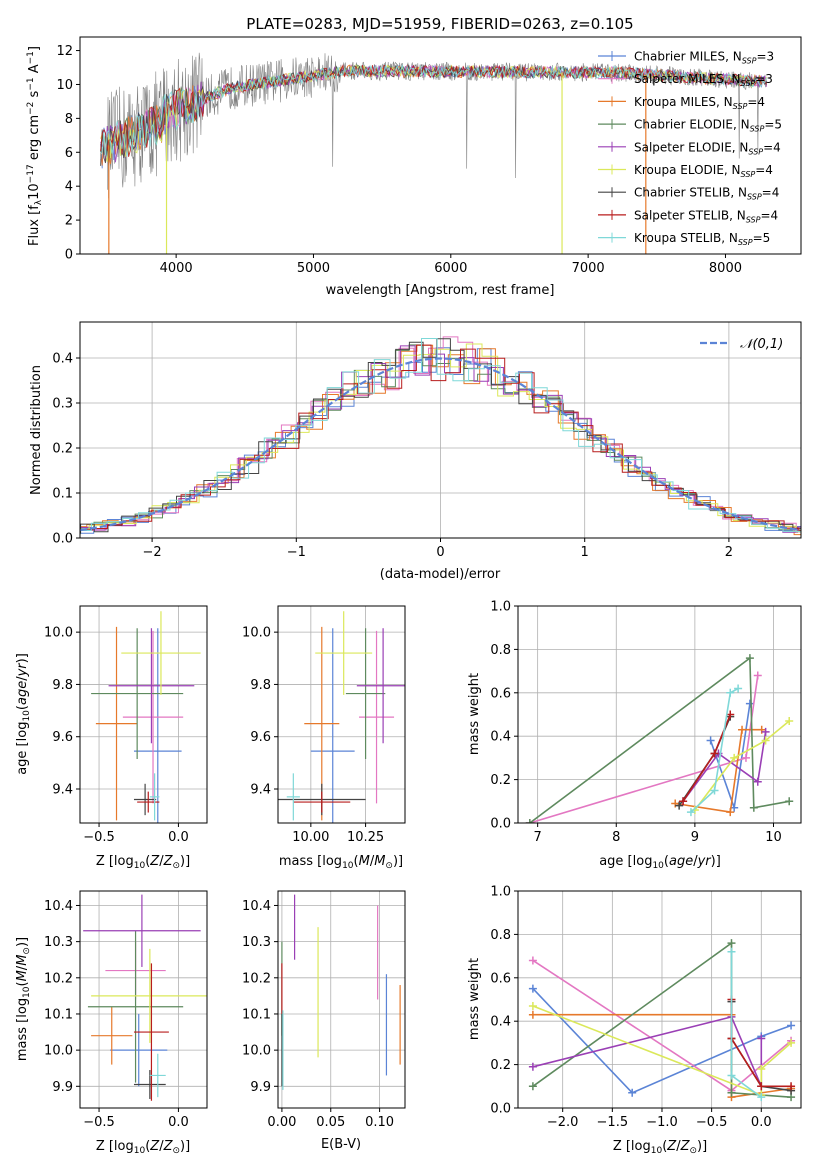 The width and height of the screenshot is (819, 1170). Describe the element at coordinates (613, 1122) in the screenshot. I see `x-tick-label: −1.5` at that location.